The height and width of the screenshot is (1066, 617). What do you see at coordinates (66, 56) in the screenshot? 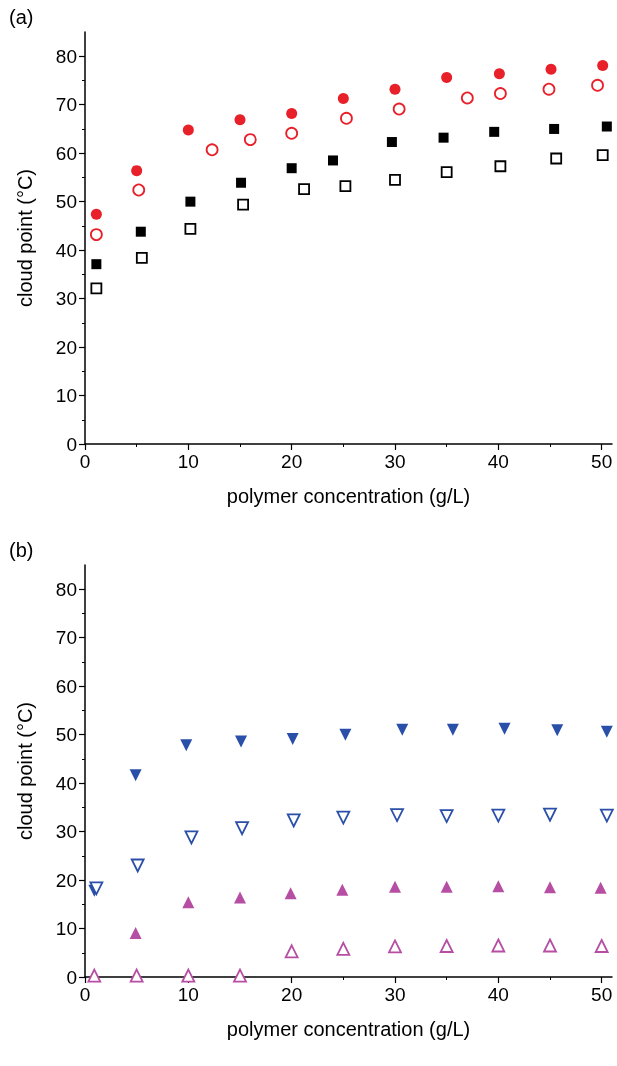
I see `y-tick-label: 80` at bounding box center [66, 56].